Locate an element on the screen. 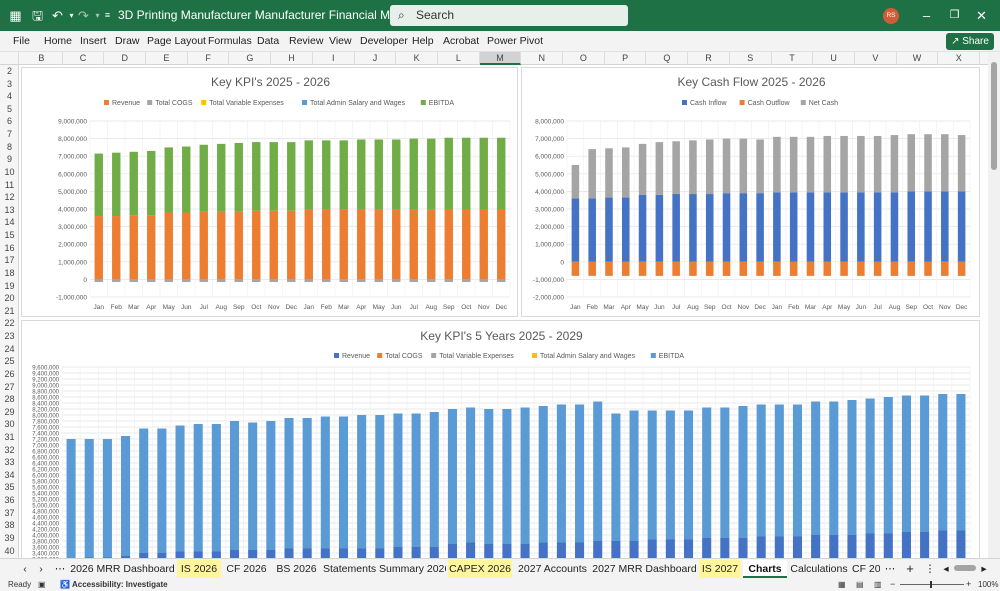 The width and height of the screenshot is (1000, 591). page-layout-view-icon: ▤ is located at coordinates (860, 584).